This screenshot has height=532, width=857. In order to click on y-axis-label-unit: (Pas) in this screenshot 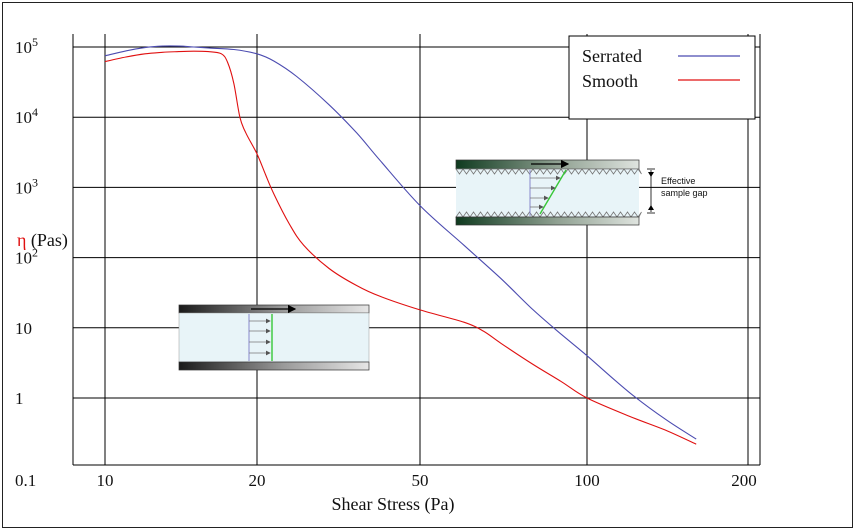, I will do `click(47, 240)`.